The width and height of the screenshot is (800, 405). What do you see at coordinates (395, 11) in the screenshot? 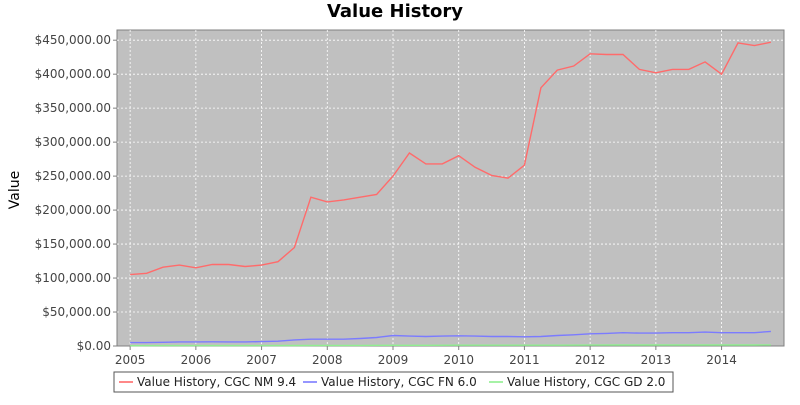
I see `chart-title: Value History` at bounding box center [395, 11].